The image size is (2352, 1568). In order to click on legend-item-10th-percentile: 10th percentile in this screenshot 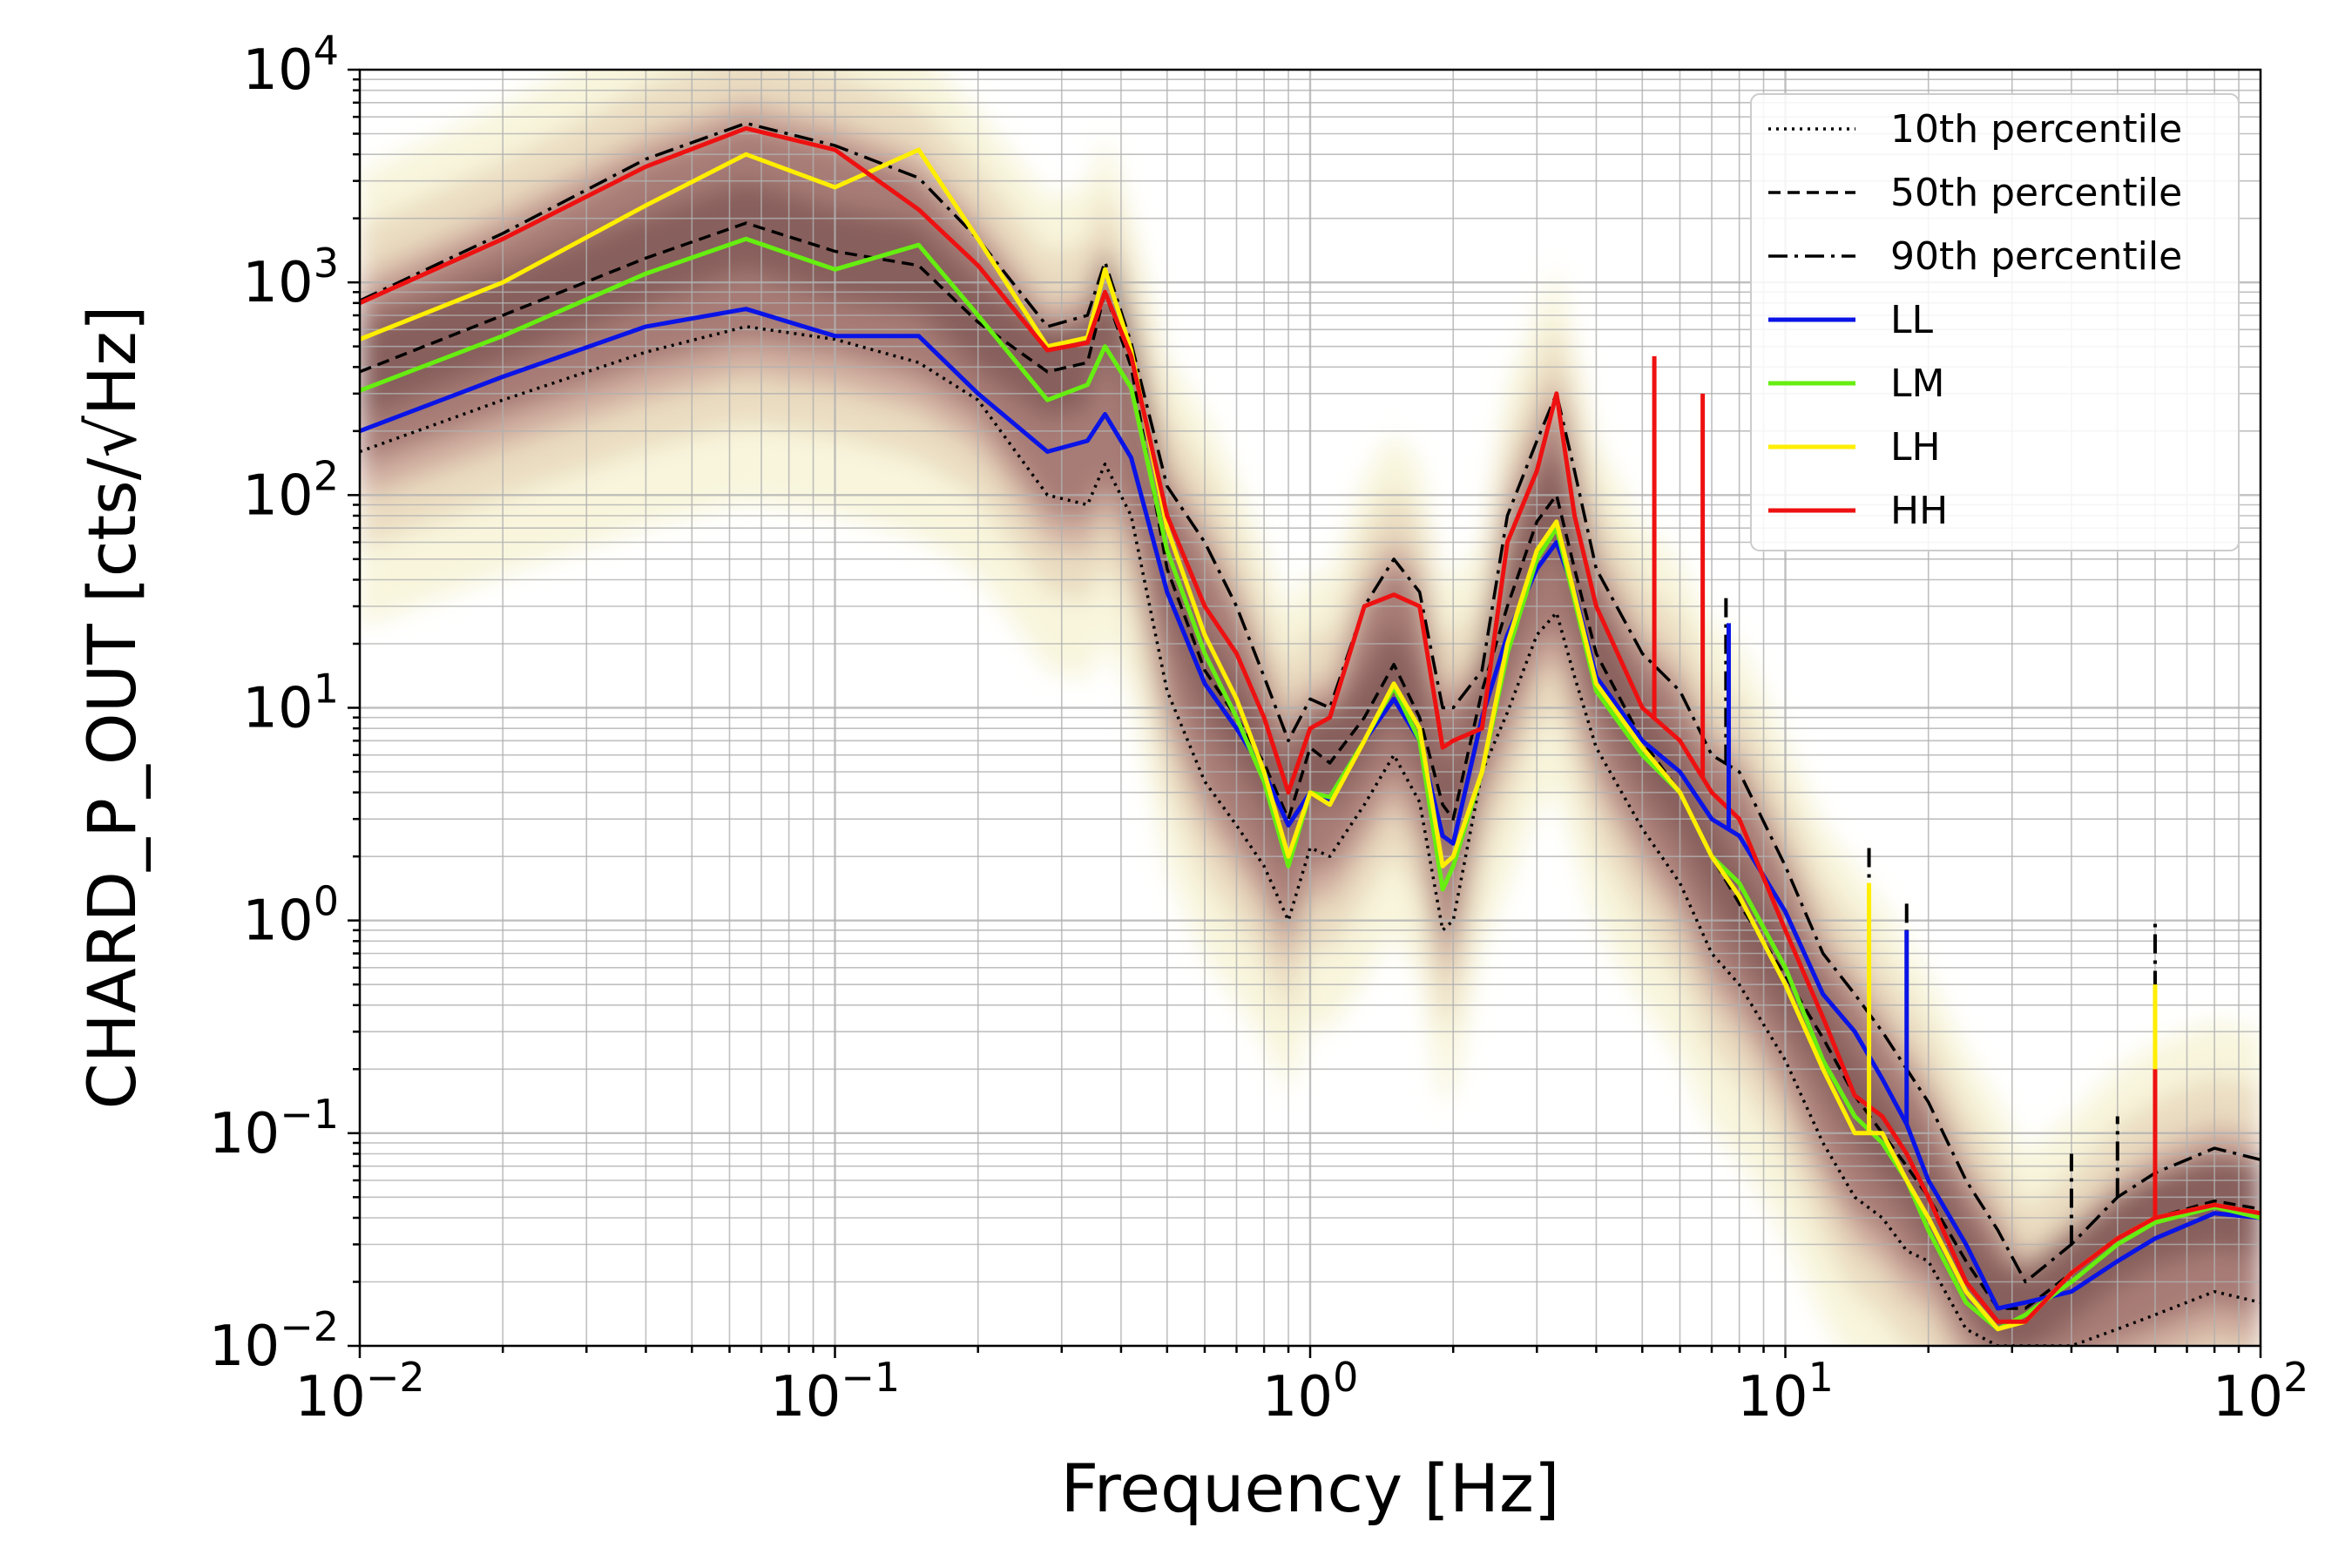, I will do `click(1975, 129)`.